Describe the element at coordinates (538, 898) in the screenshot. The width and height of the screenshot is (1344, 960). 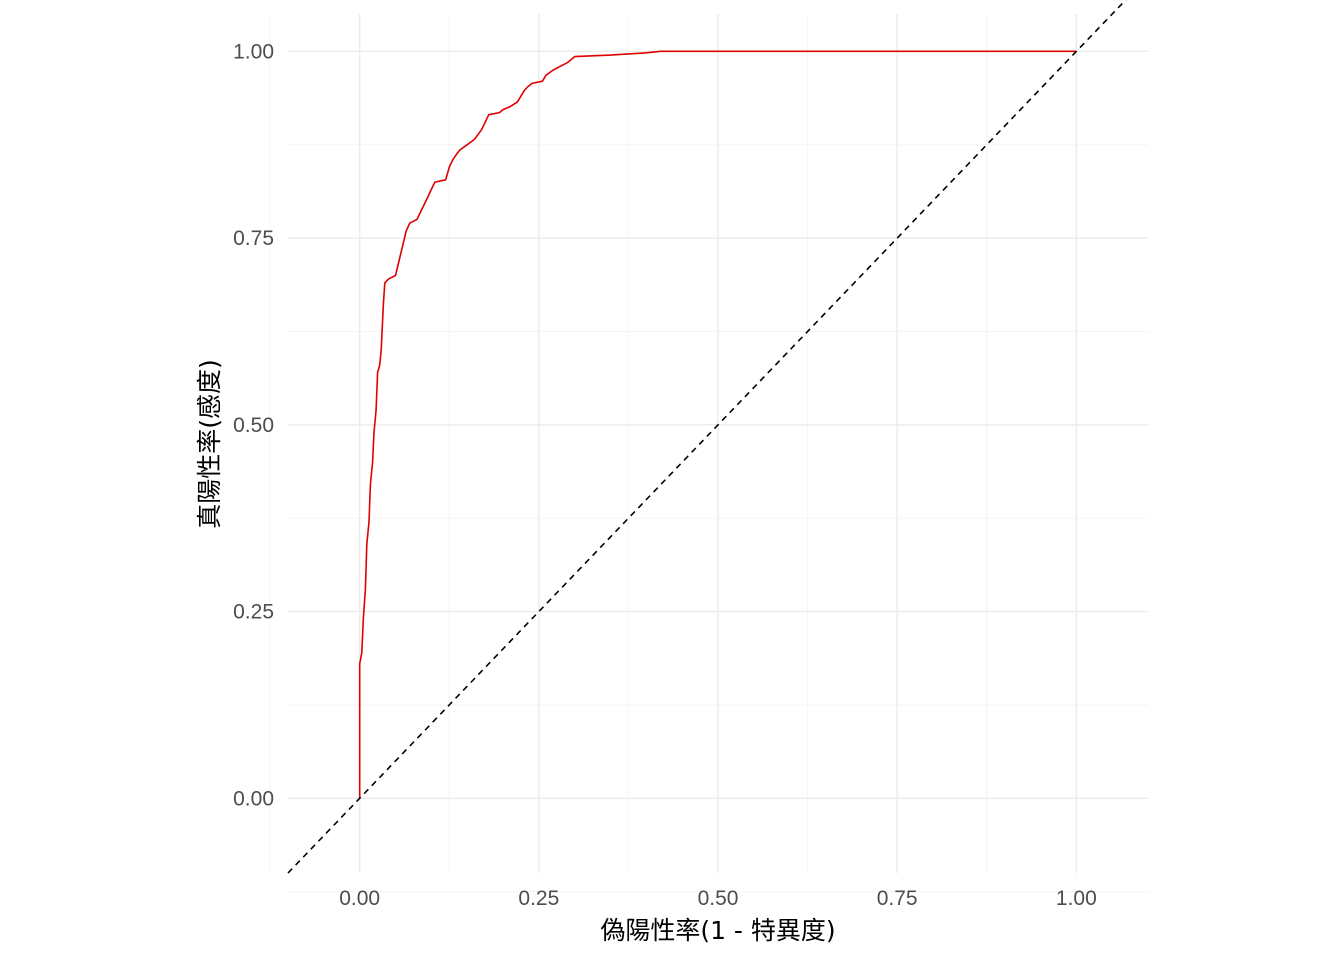
I see `x-tick-label: 0.25` at that location.